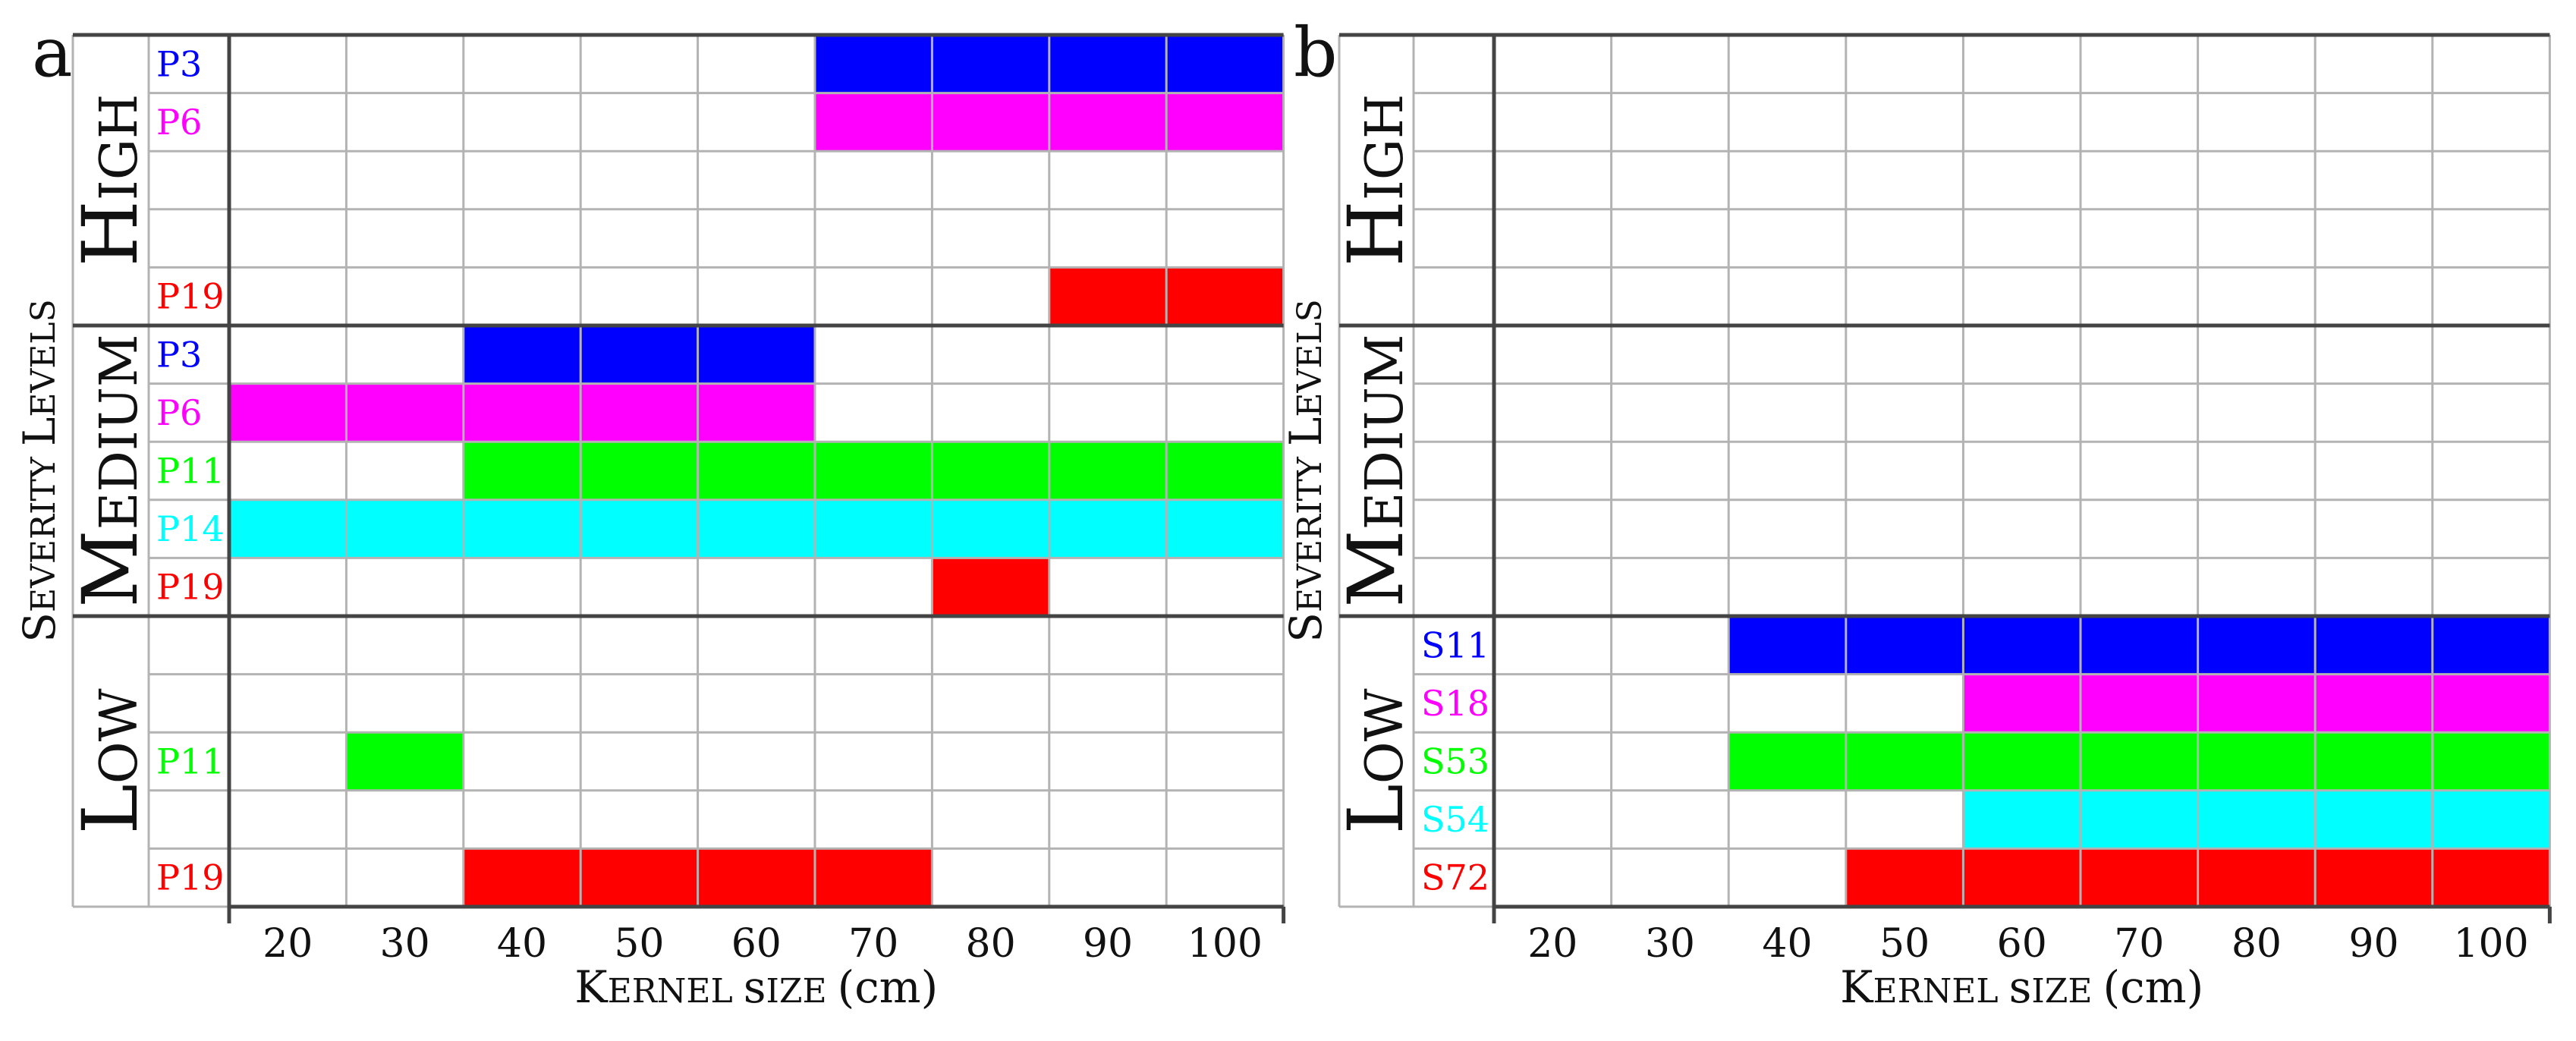  I want to click on row-label: S54, so click(1455, 819).